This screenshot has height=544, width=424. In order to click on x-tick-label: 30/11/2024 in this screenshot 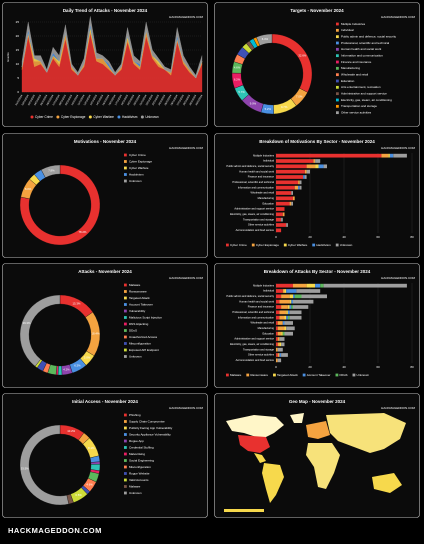, I will do `click(199, 100)`.